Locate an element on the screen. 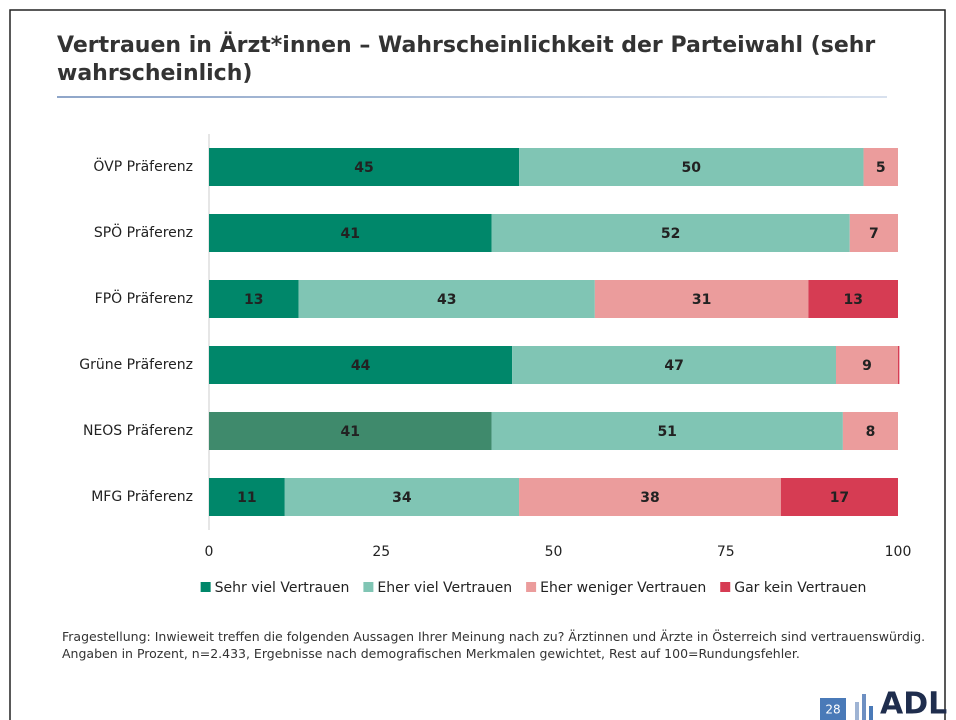 The image size is (956, 720). data-label: 5 is located at coordinates (881, 168).